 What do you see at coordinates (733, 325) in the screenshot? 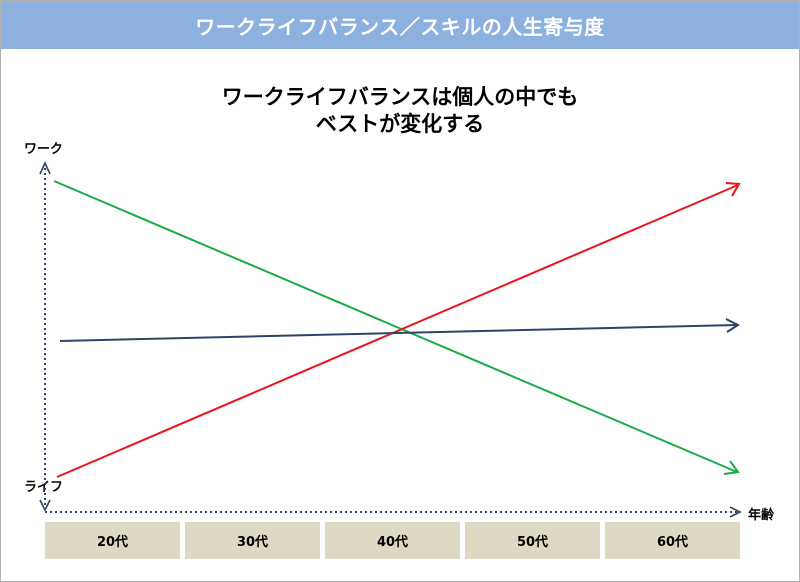
I see `balance-line-arrowhead` at bounding box center [733, 325].